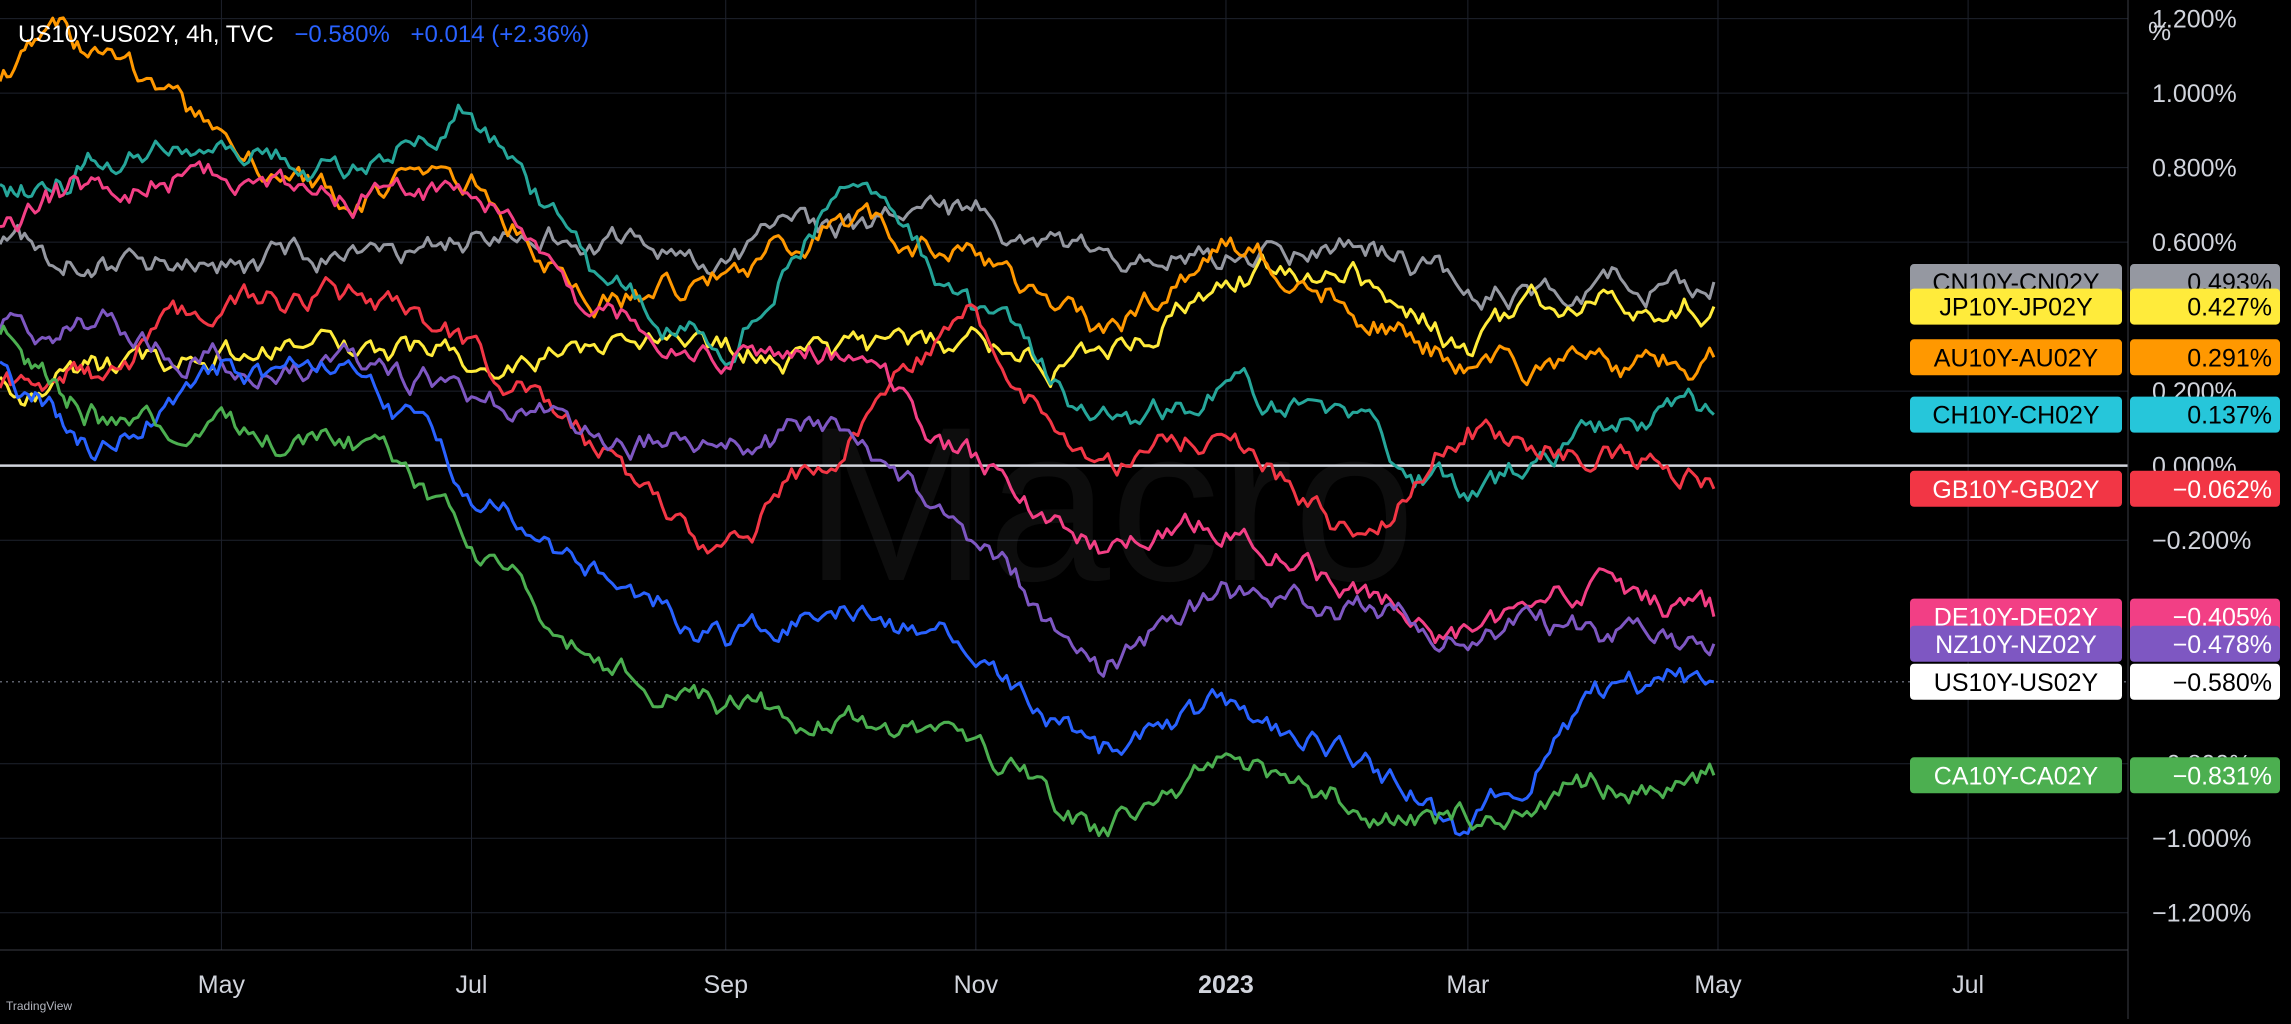  I want to click on series-label: US10Y-US02Y −0.580%, so click(2095, 681).